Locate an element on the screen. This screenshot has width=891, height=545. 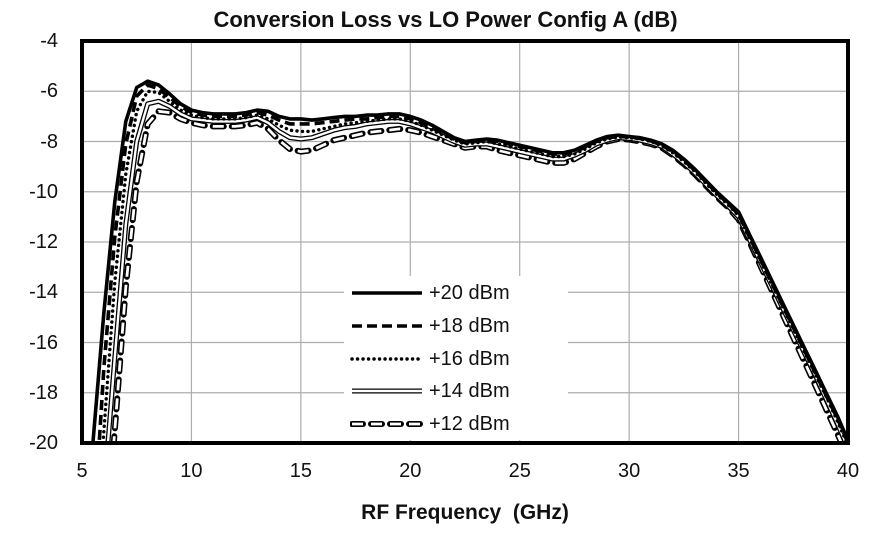
legend-label: +14 dBm is located at coordinates (469, 391).